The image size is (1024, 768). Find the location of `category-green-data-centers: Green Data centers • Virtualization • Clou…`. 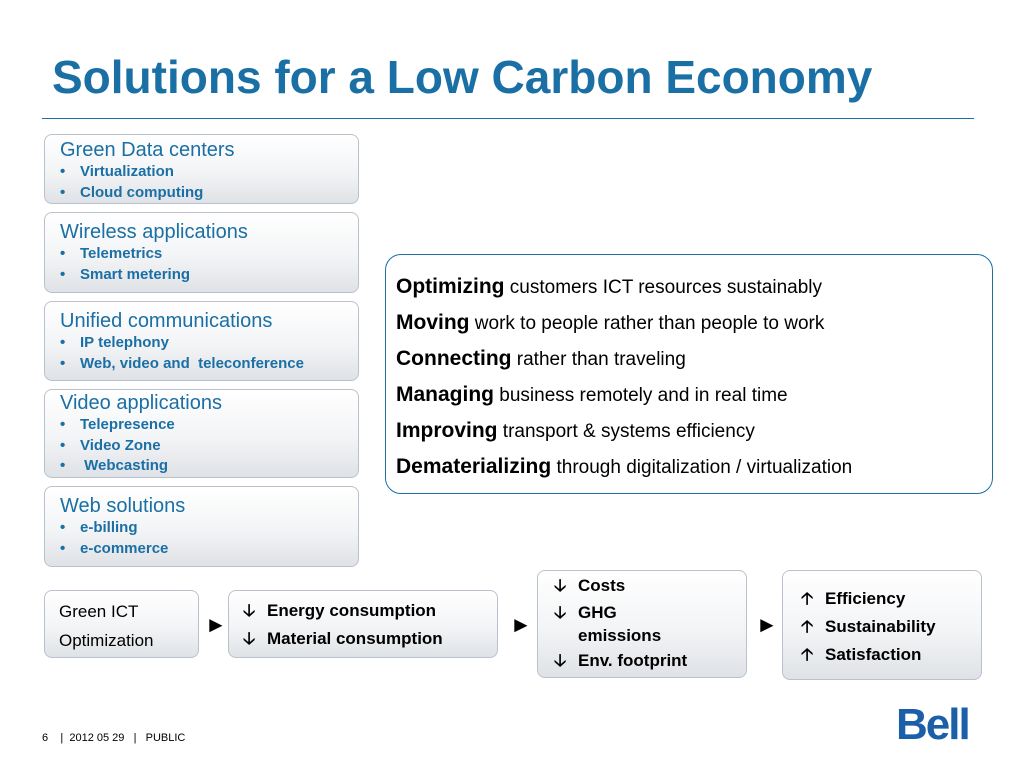

category-green-data-centers: Green Data centers • Virtualization • Clou… is located at coordinates (201, 169).